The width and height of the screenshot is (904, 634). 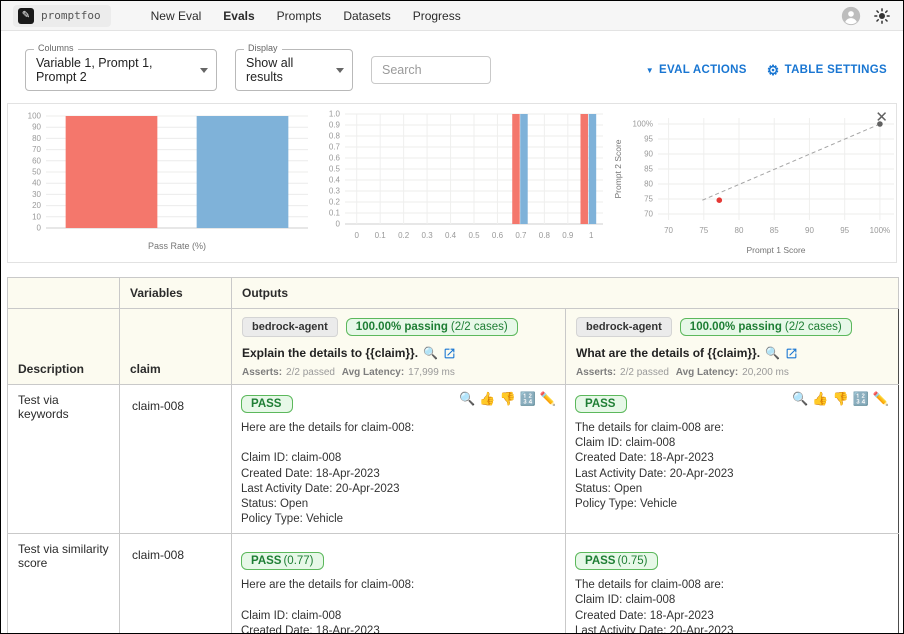 What do you see at coordinates (335, 191) in the screenshot?
I see `svg-text: 0.3` at bounding box center [335, 191].